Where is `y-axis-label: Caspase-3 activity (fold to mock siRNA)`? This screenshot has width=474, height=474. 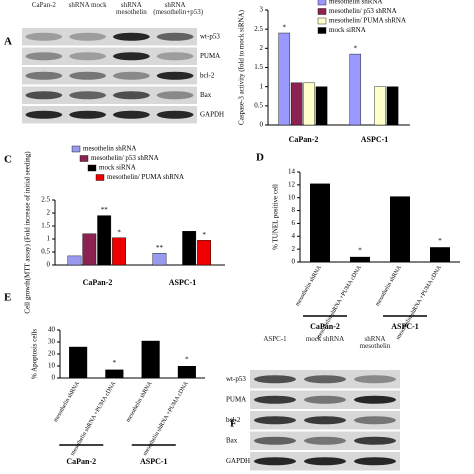 y-axis-label: Caspase-3 activity (fold to mock siRNA) is located at coordinates (242, 67).